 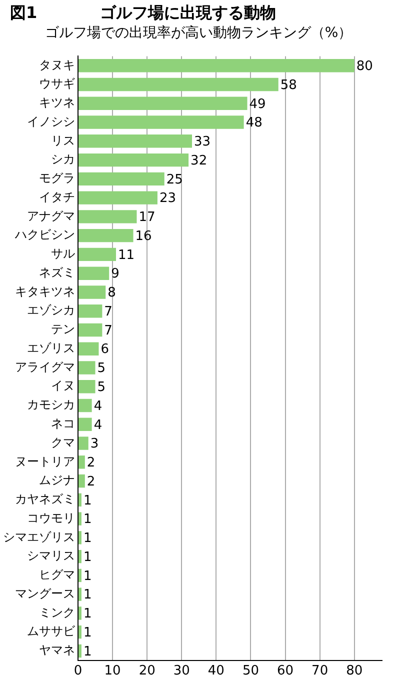 What do you see at coordinates (57, 65) in the screenshot?
I see `y-tick-label: タヌキ` at bounding box center [57, 65].